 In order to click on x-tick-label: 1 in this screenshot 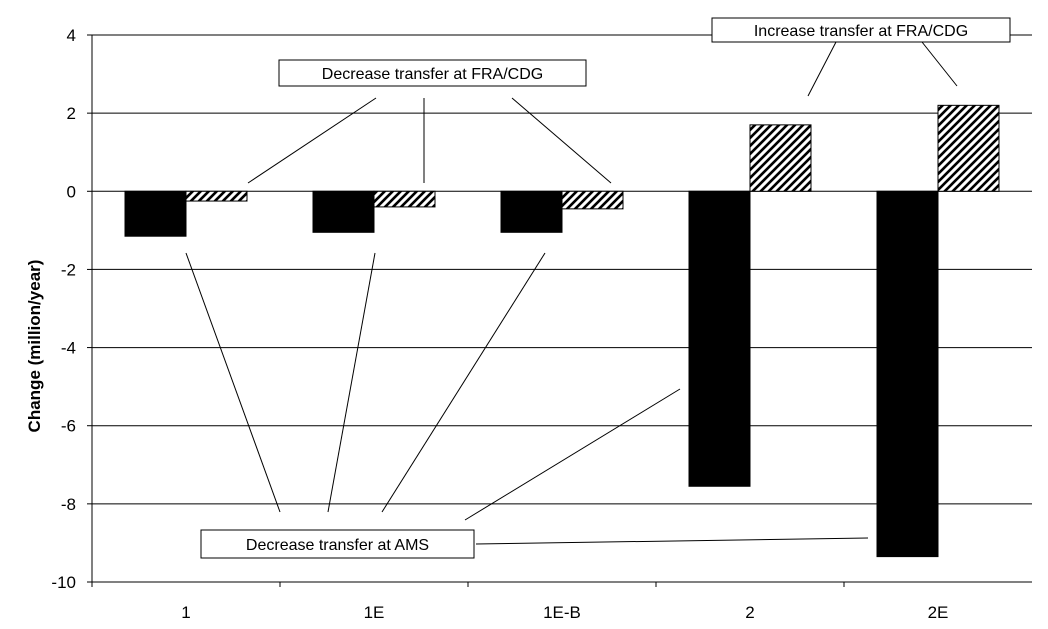, I will do `click(185, 612)`.